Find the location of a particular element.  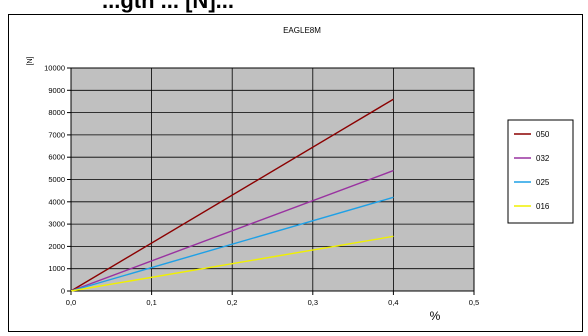

y-tick-label: 9000 is located at coordinates (56, 90).